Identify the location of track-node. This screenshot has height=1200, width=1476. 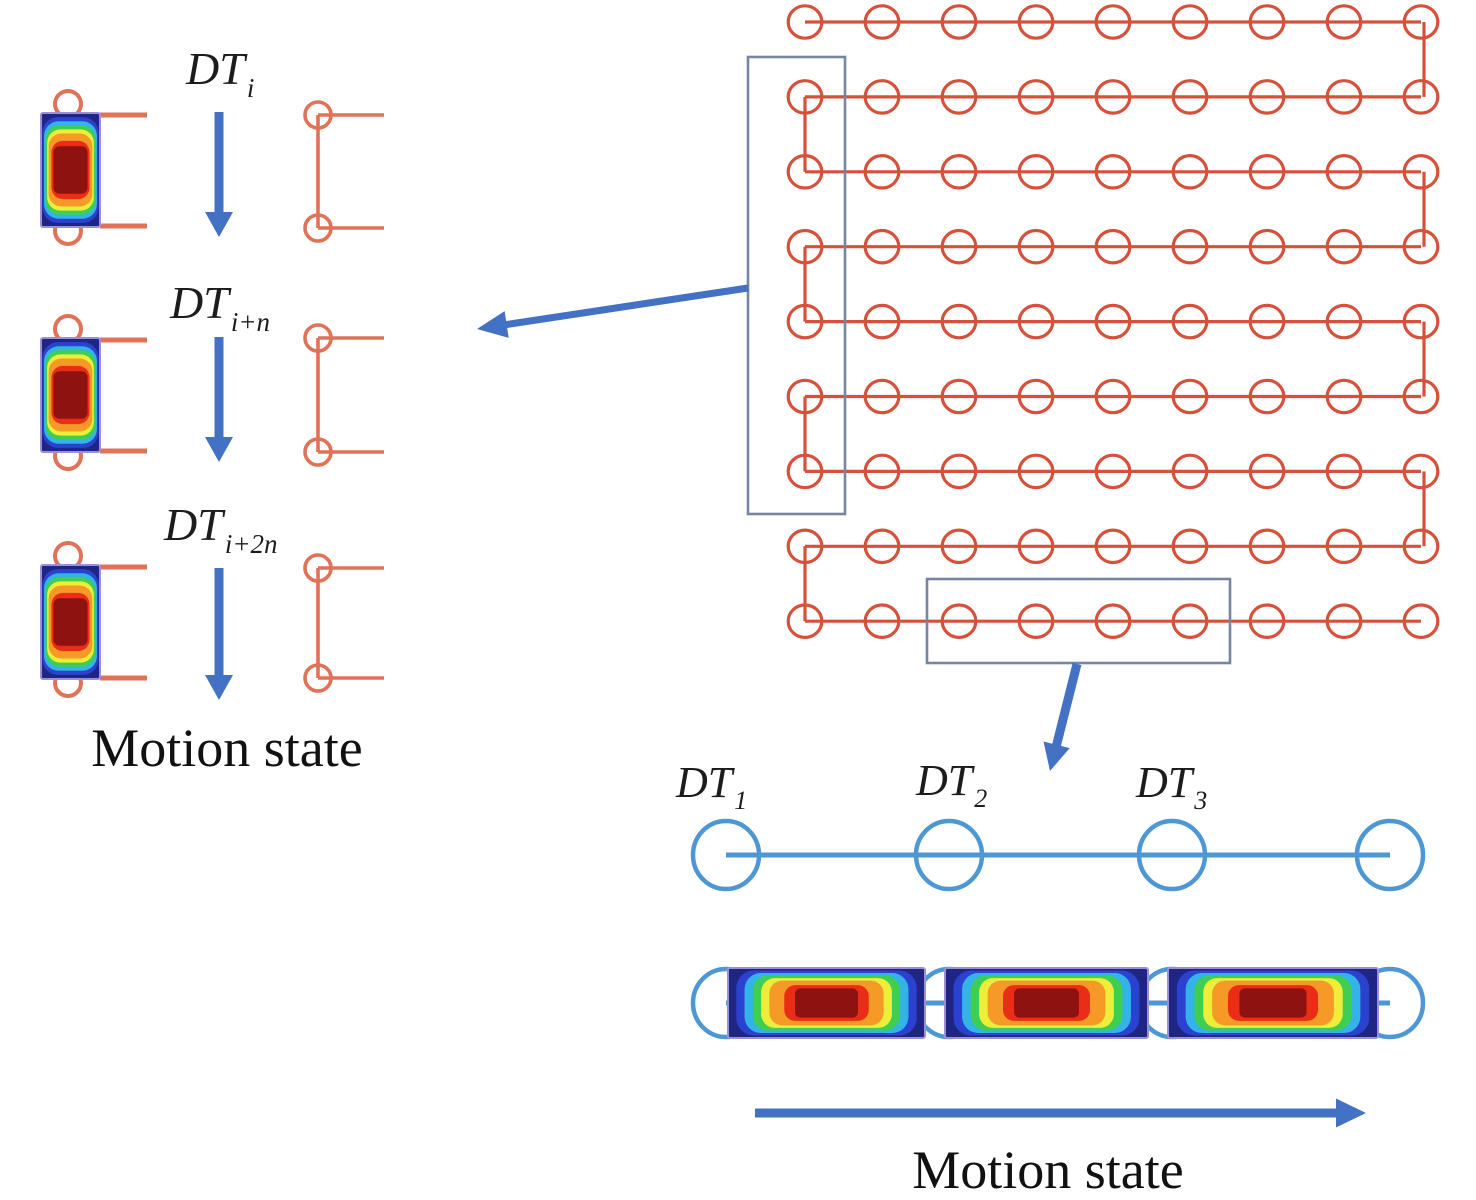
(726, 855).